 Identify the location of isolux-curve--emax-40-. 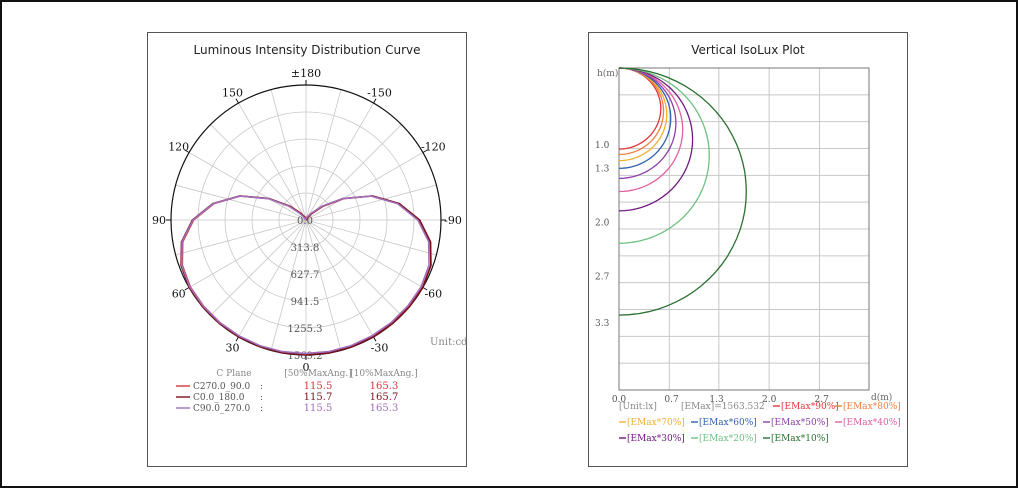
(651, 130).